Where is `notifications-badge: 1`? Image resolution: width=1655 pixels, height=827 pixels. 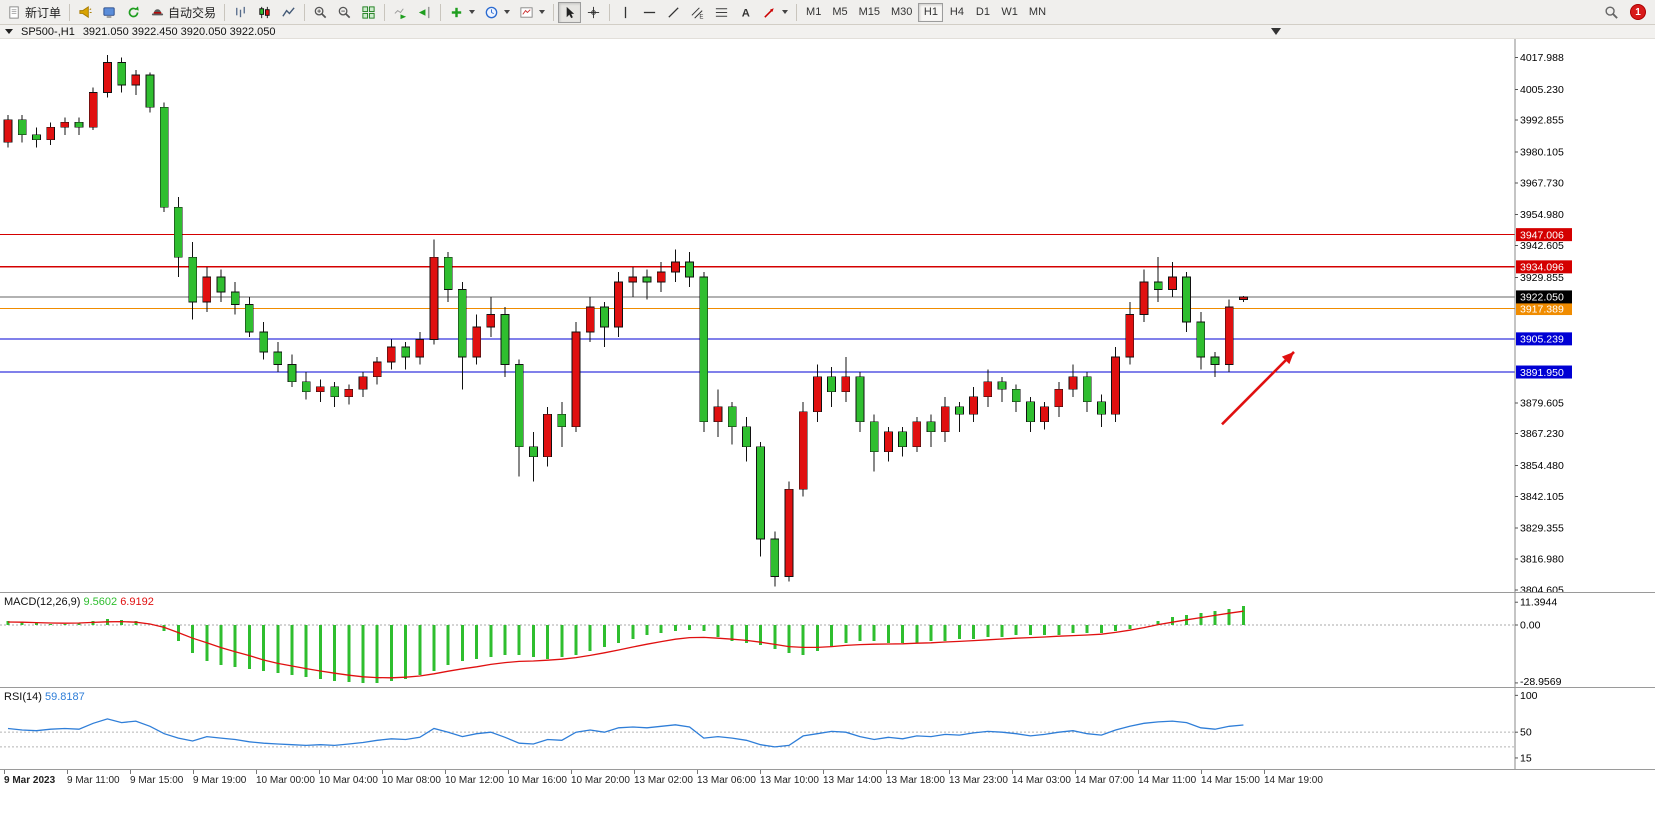 notifications-badge: 1 is located at coordinates (1638, 12).